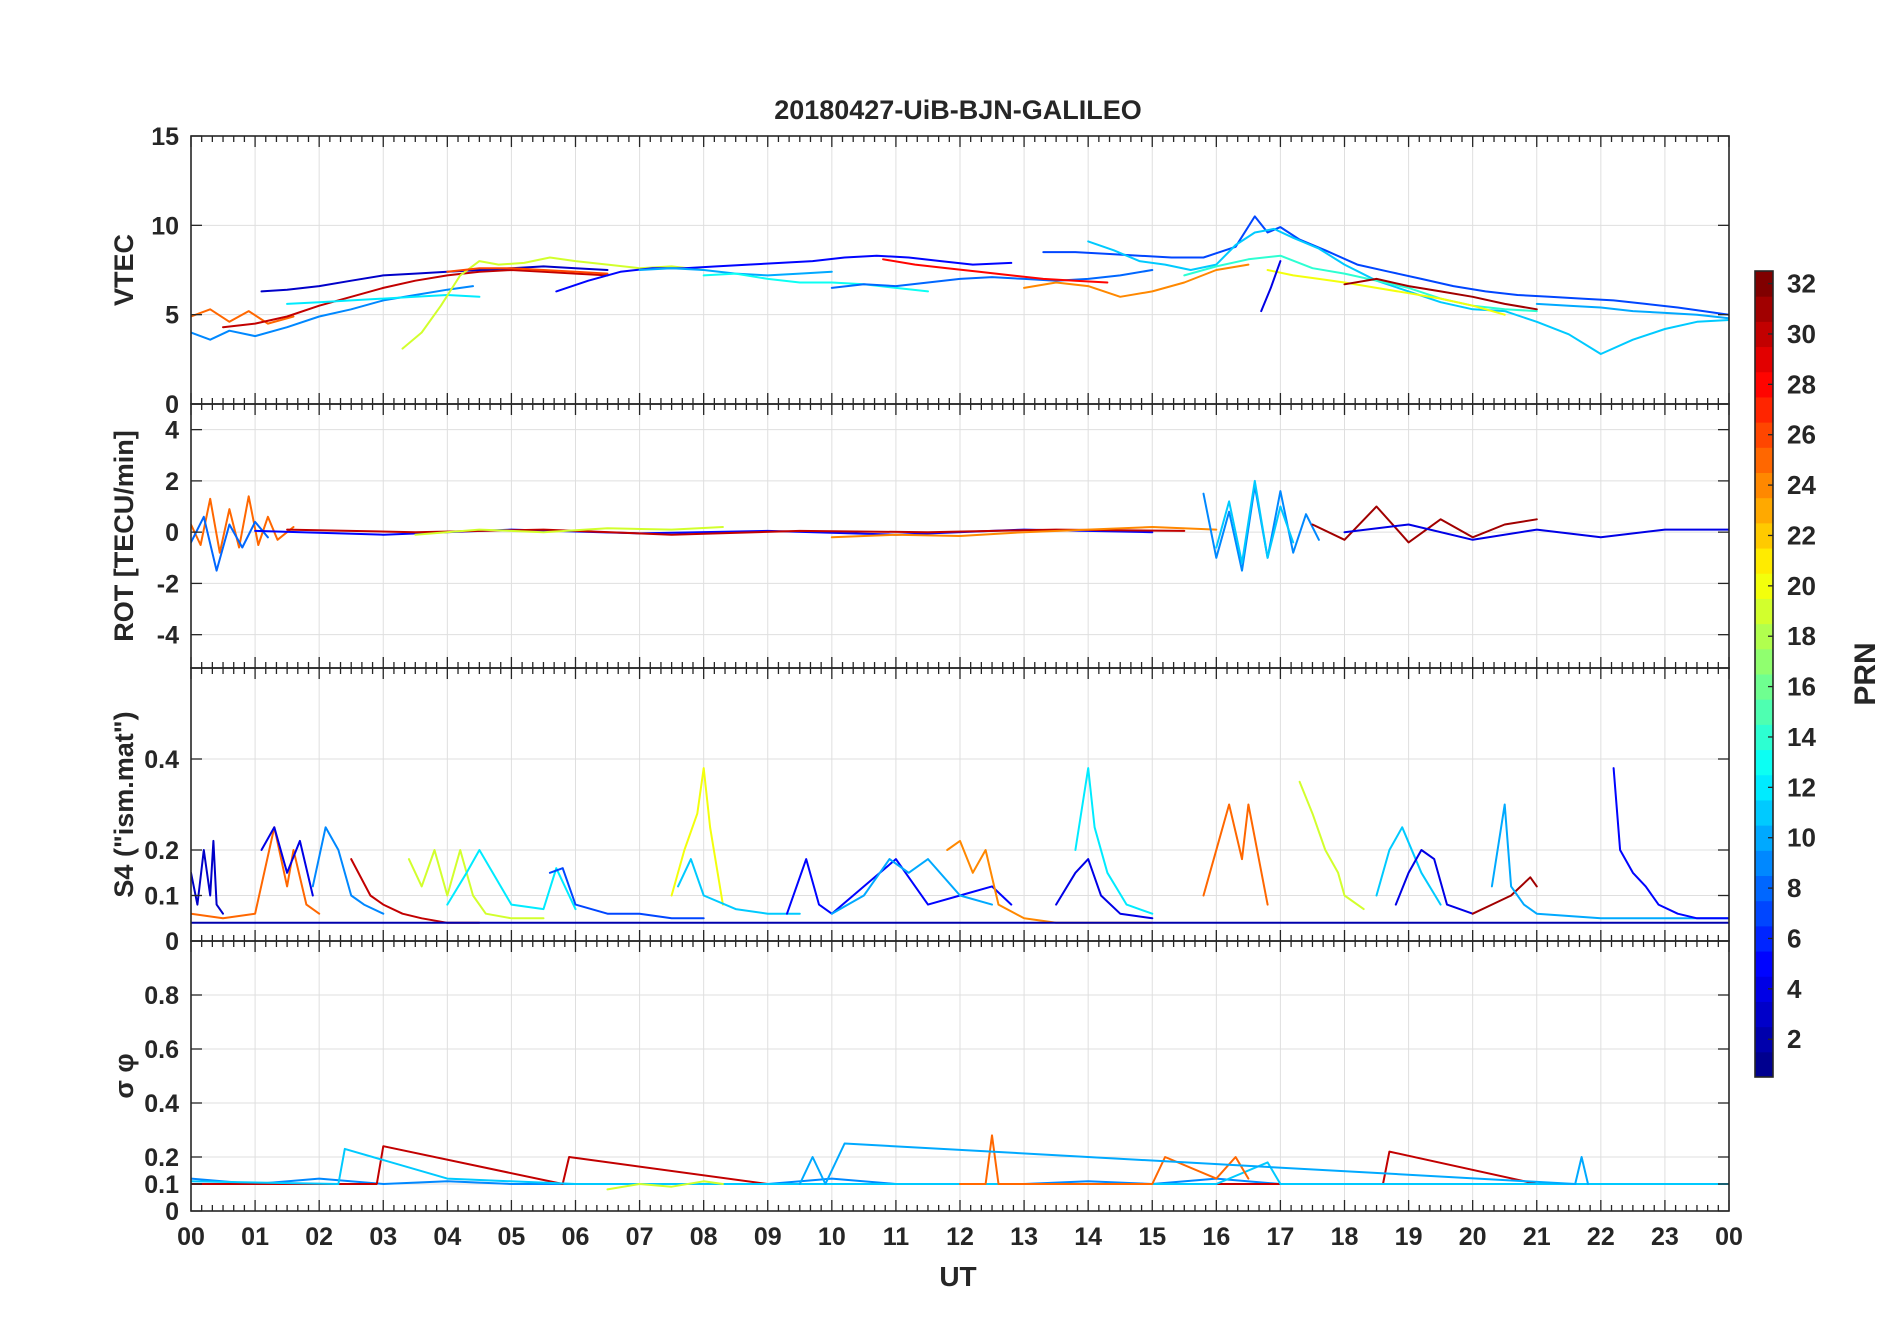  What do you see at coordinates (1281, 1237) in the screenshot?
I see `x-tick-label: 17` at bounding box center [1281, 1237].